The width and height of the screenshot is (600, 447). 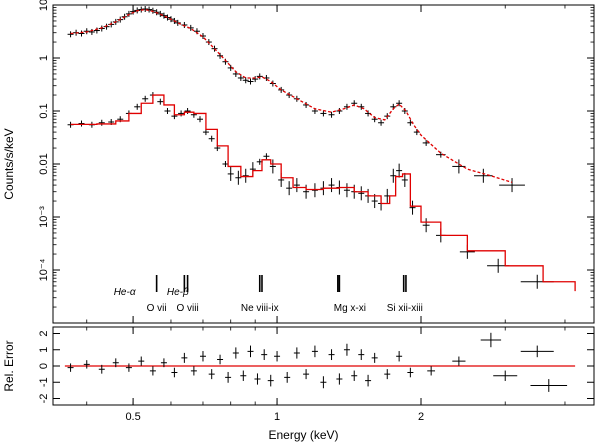 What do you see at coordinates (44, 366) in the screenshot?
I see `residuals-ytick-label: 0` at bounding box center [44, 366].